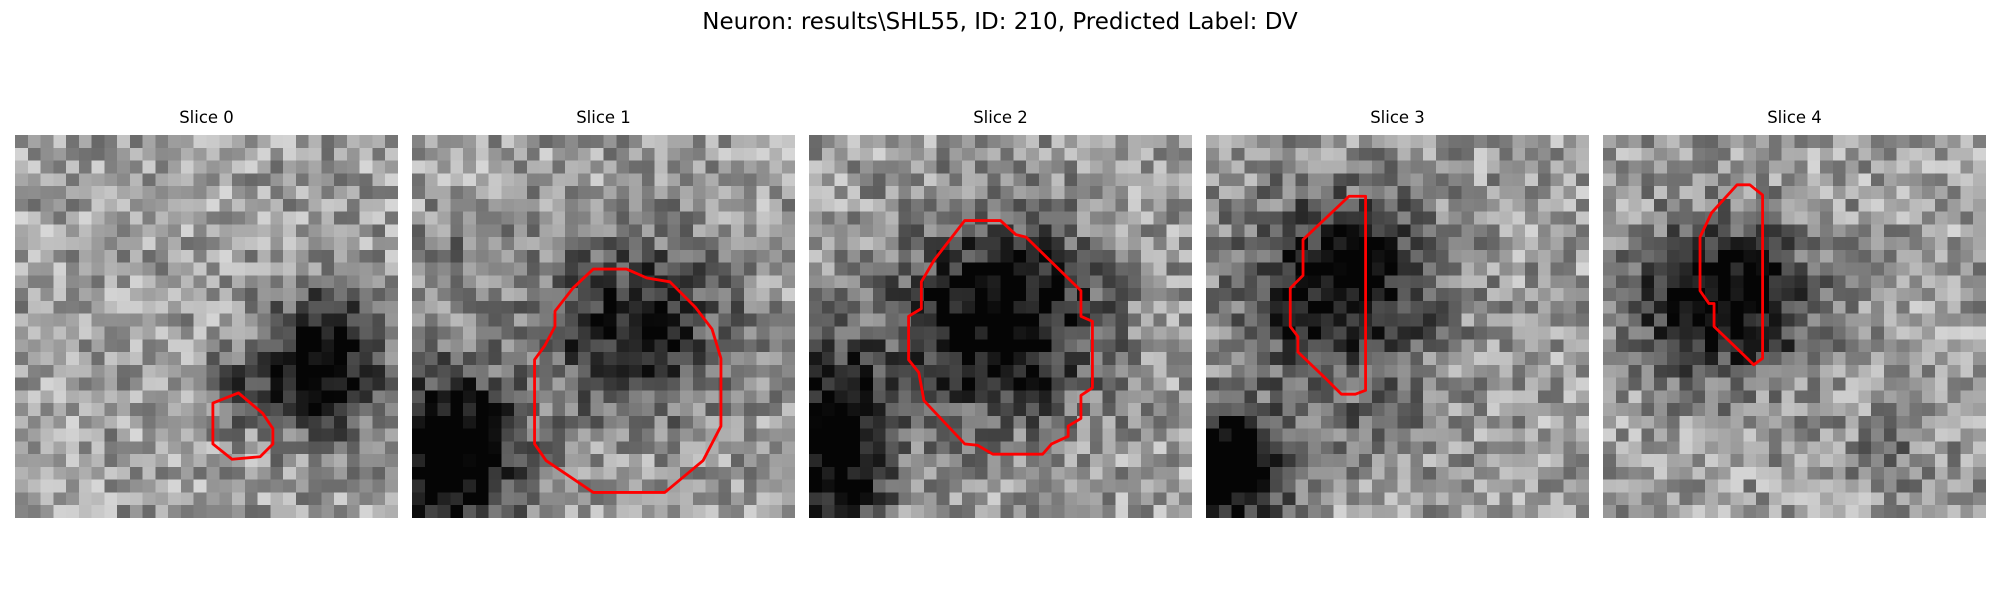  Describe the element at coordinates (1397, 117) in the screenshot. I see `slice-title: Slice 3` at that location.